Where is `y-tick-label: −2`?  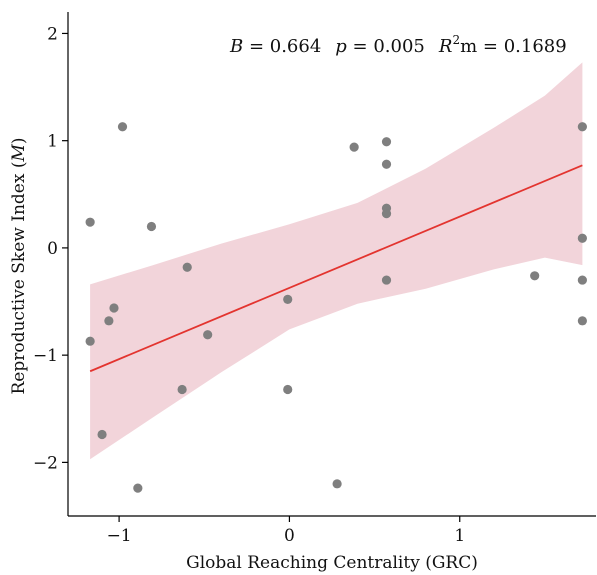
y-tick-label: −2 is located at coordinates (45, 463).